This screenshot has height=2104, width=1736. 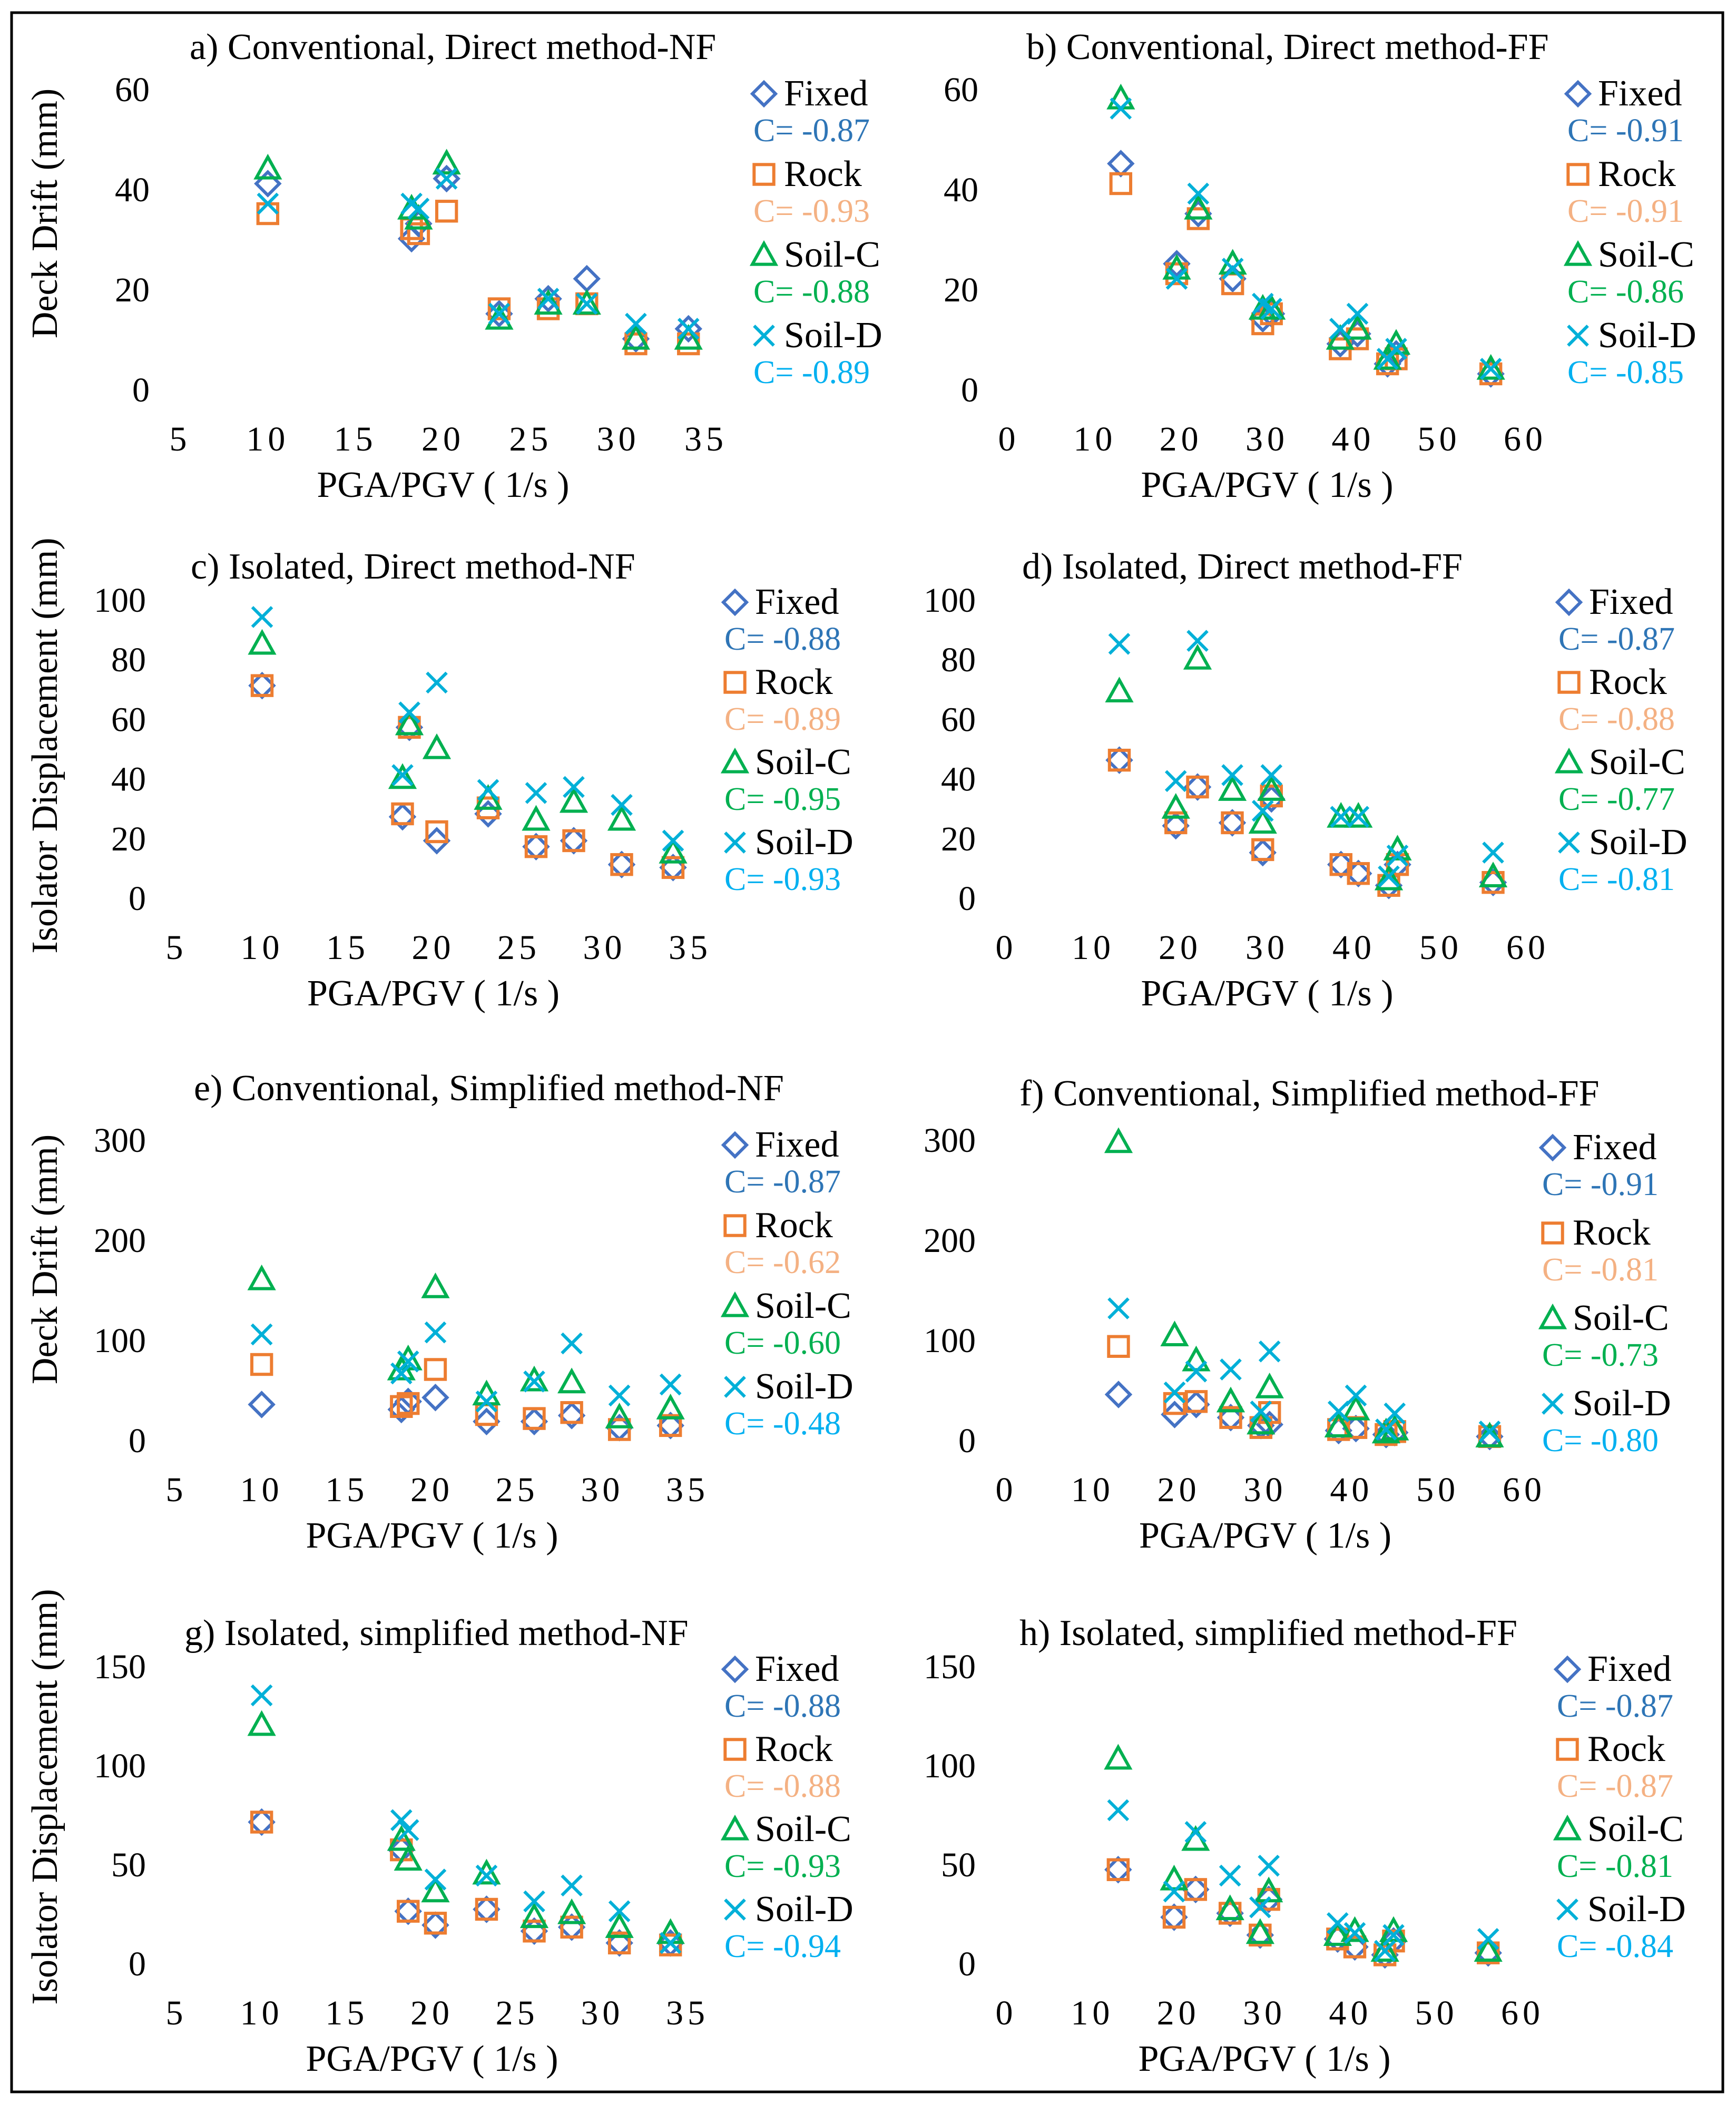 I want to click on chart-title: d) Isolated, Direct method-FF, so click(x=1242, y=566).